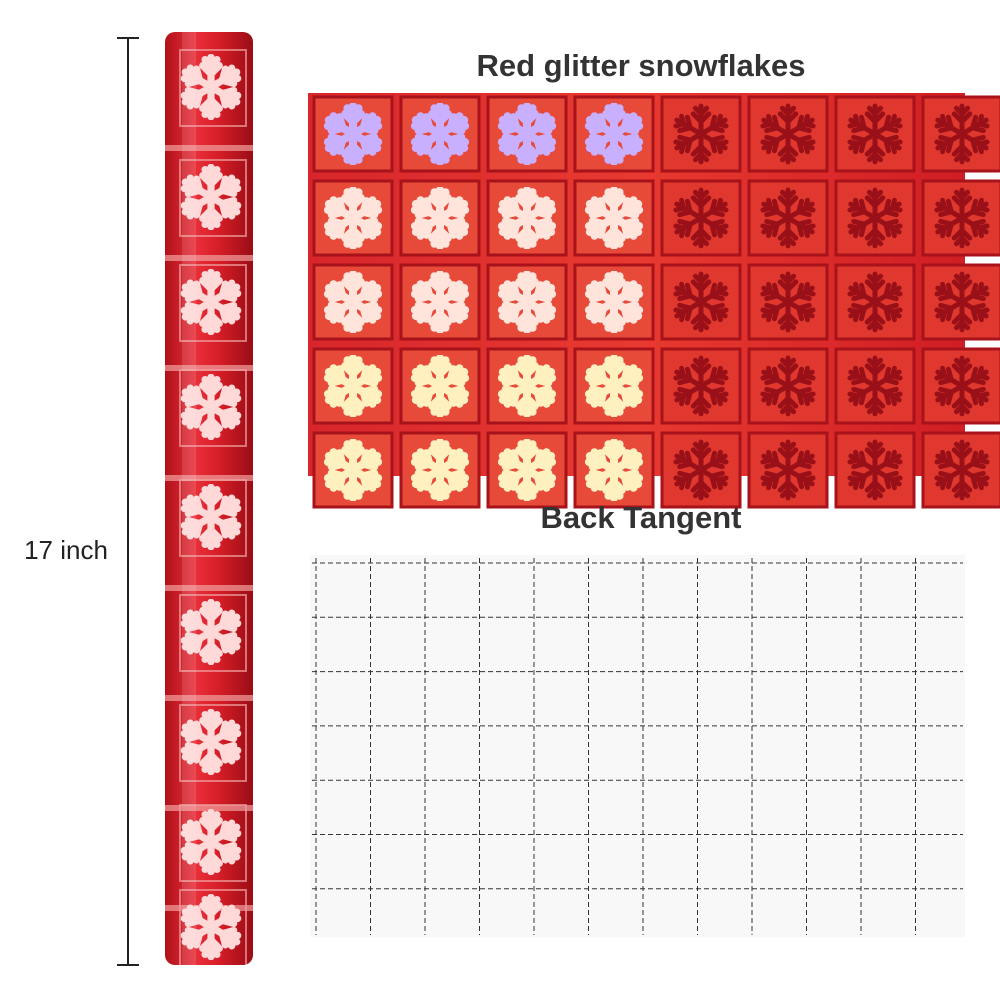  I want to click on roll-highlight, so click(189, 498).